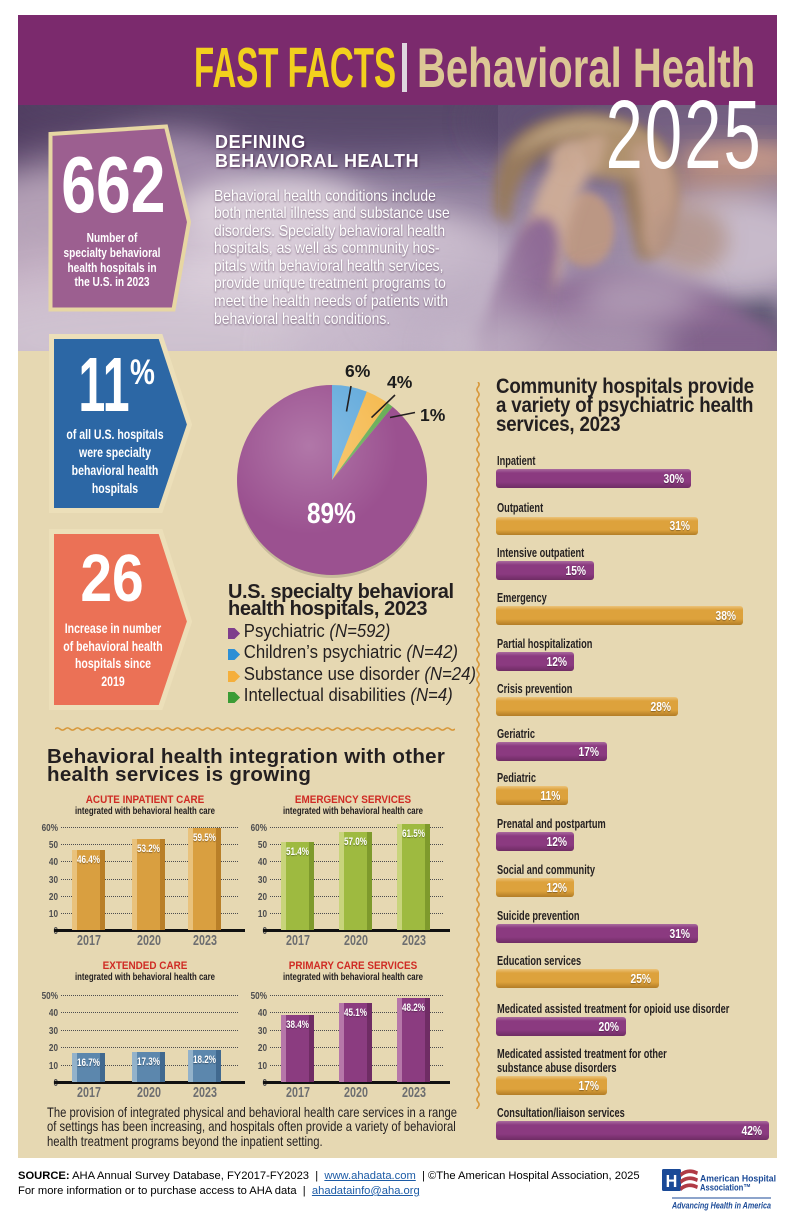 This screenshot has height=1224, width=792. I want to click on svg-text: H, so click(672, 1181).